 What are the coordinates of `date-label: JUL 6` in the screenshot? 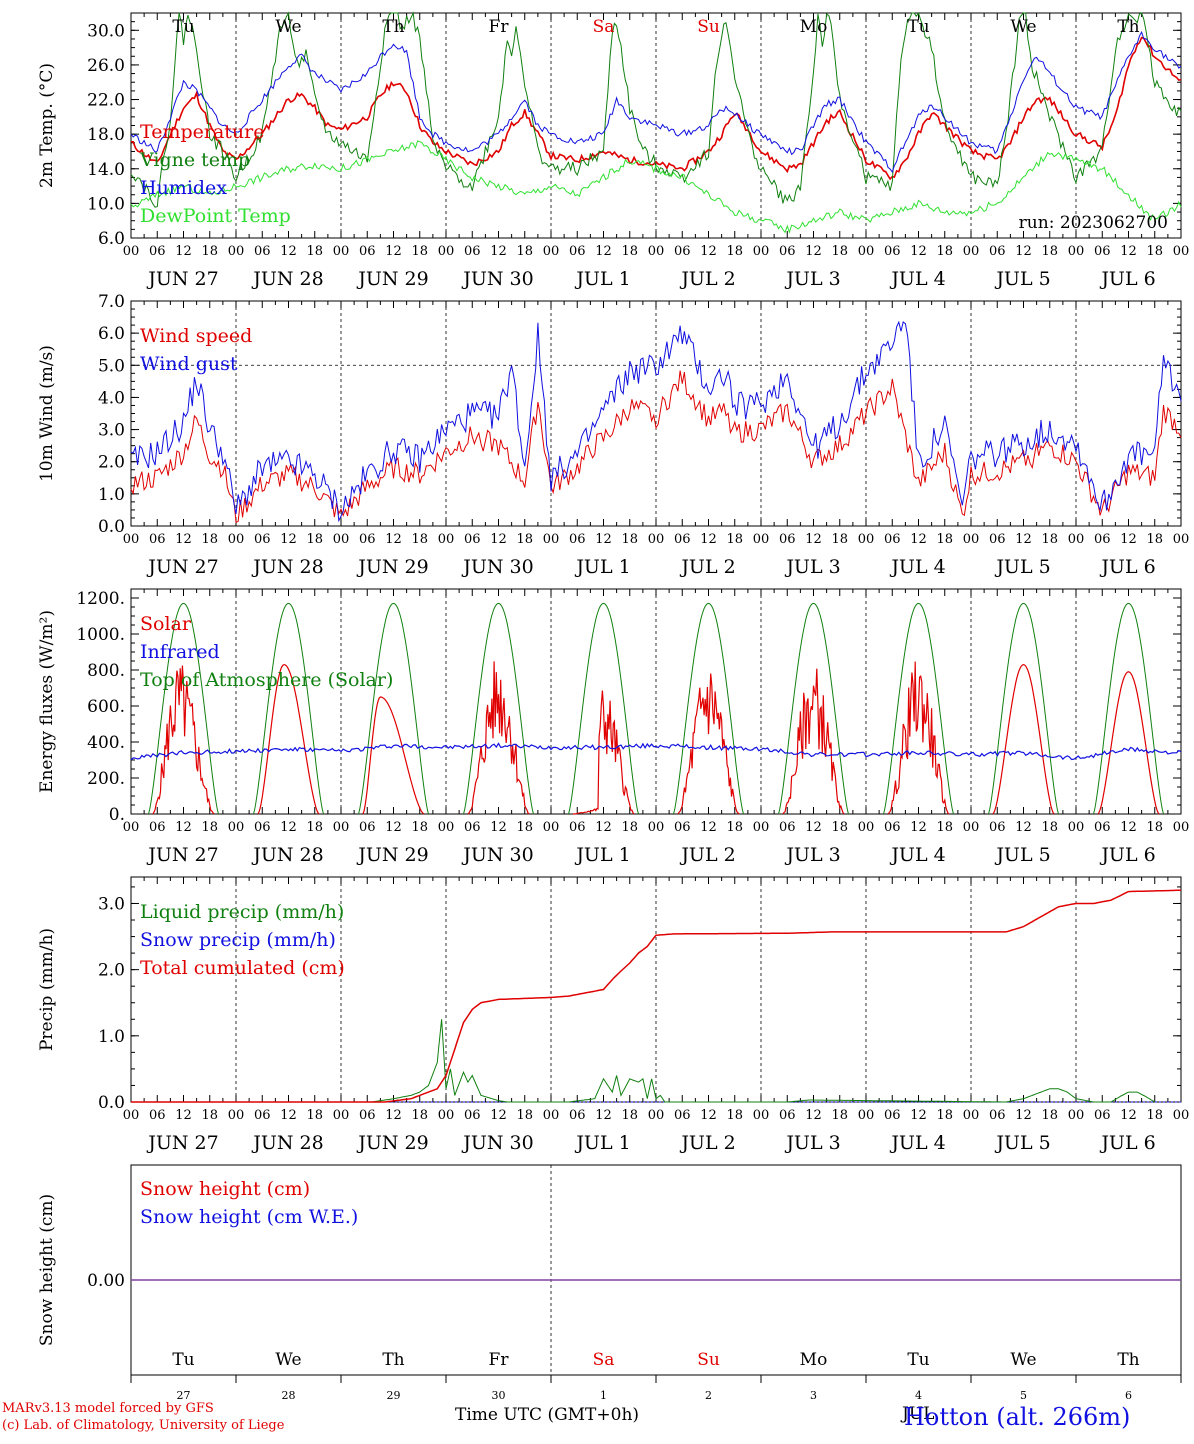 It's located at (1127, 1143).